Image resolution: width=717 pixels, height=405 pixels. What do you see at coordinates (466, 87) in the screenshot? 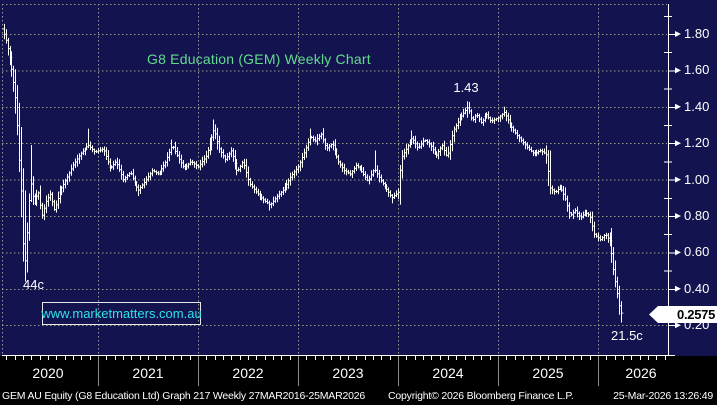
I see `annotation-2024-high: 1.43` at bounding box center [466, 87].